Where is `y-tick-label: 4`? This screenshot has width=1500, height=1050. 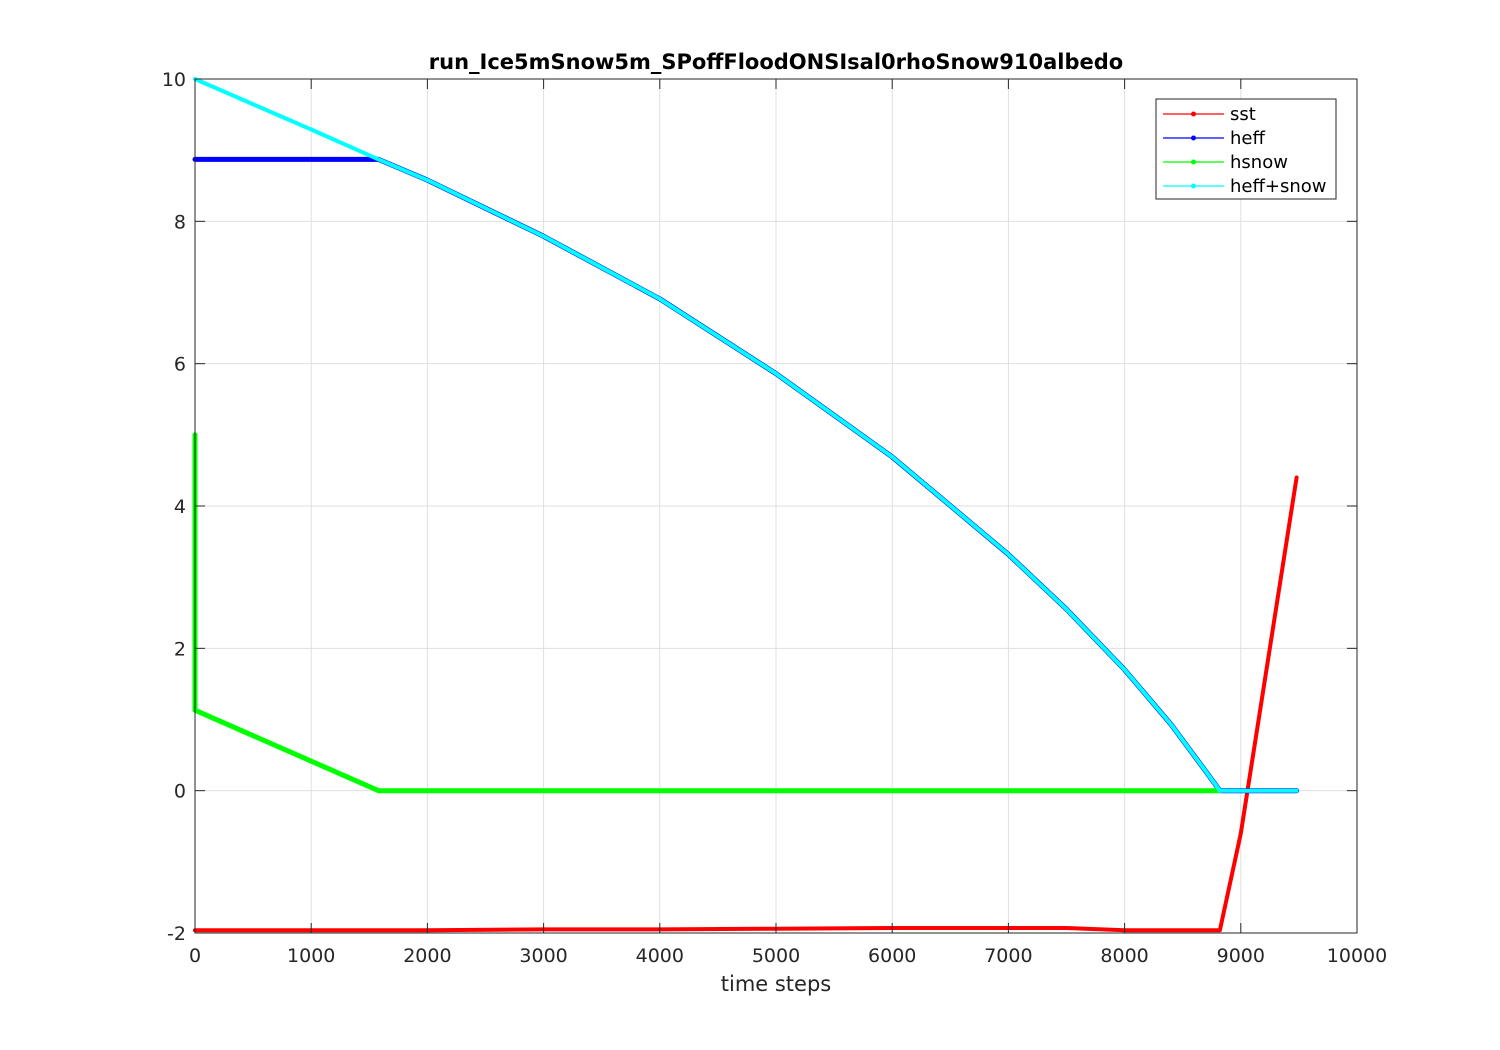
y-tick-label: 4 is located at coordinates (180, 507).